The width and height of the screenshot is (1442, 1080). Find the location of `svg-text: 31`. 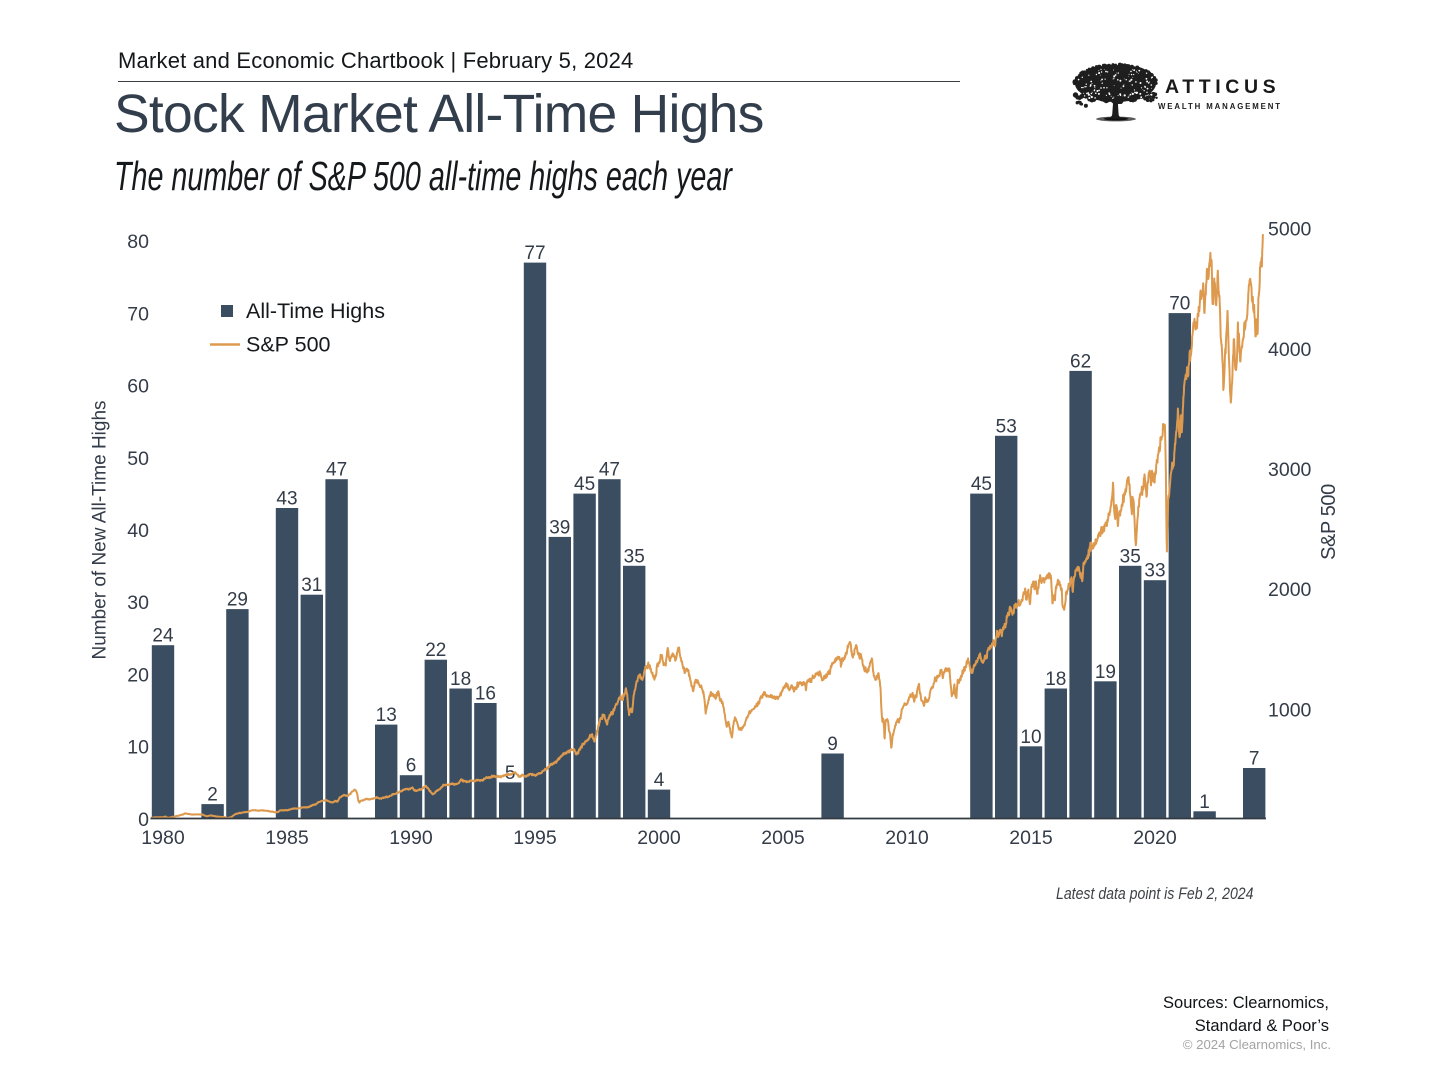

svg-text: 31 is located at coordinates (311, 585).